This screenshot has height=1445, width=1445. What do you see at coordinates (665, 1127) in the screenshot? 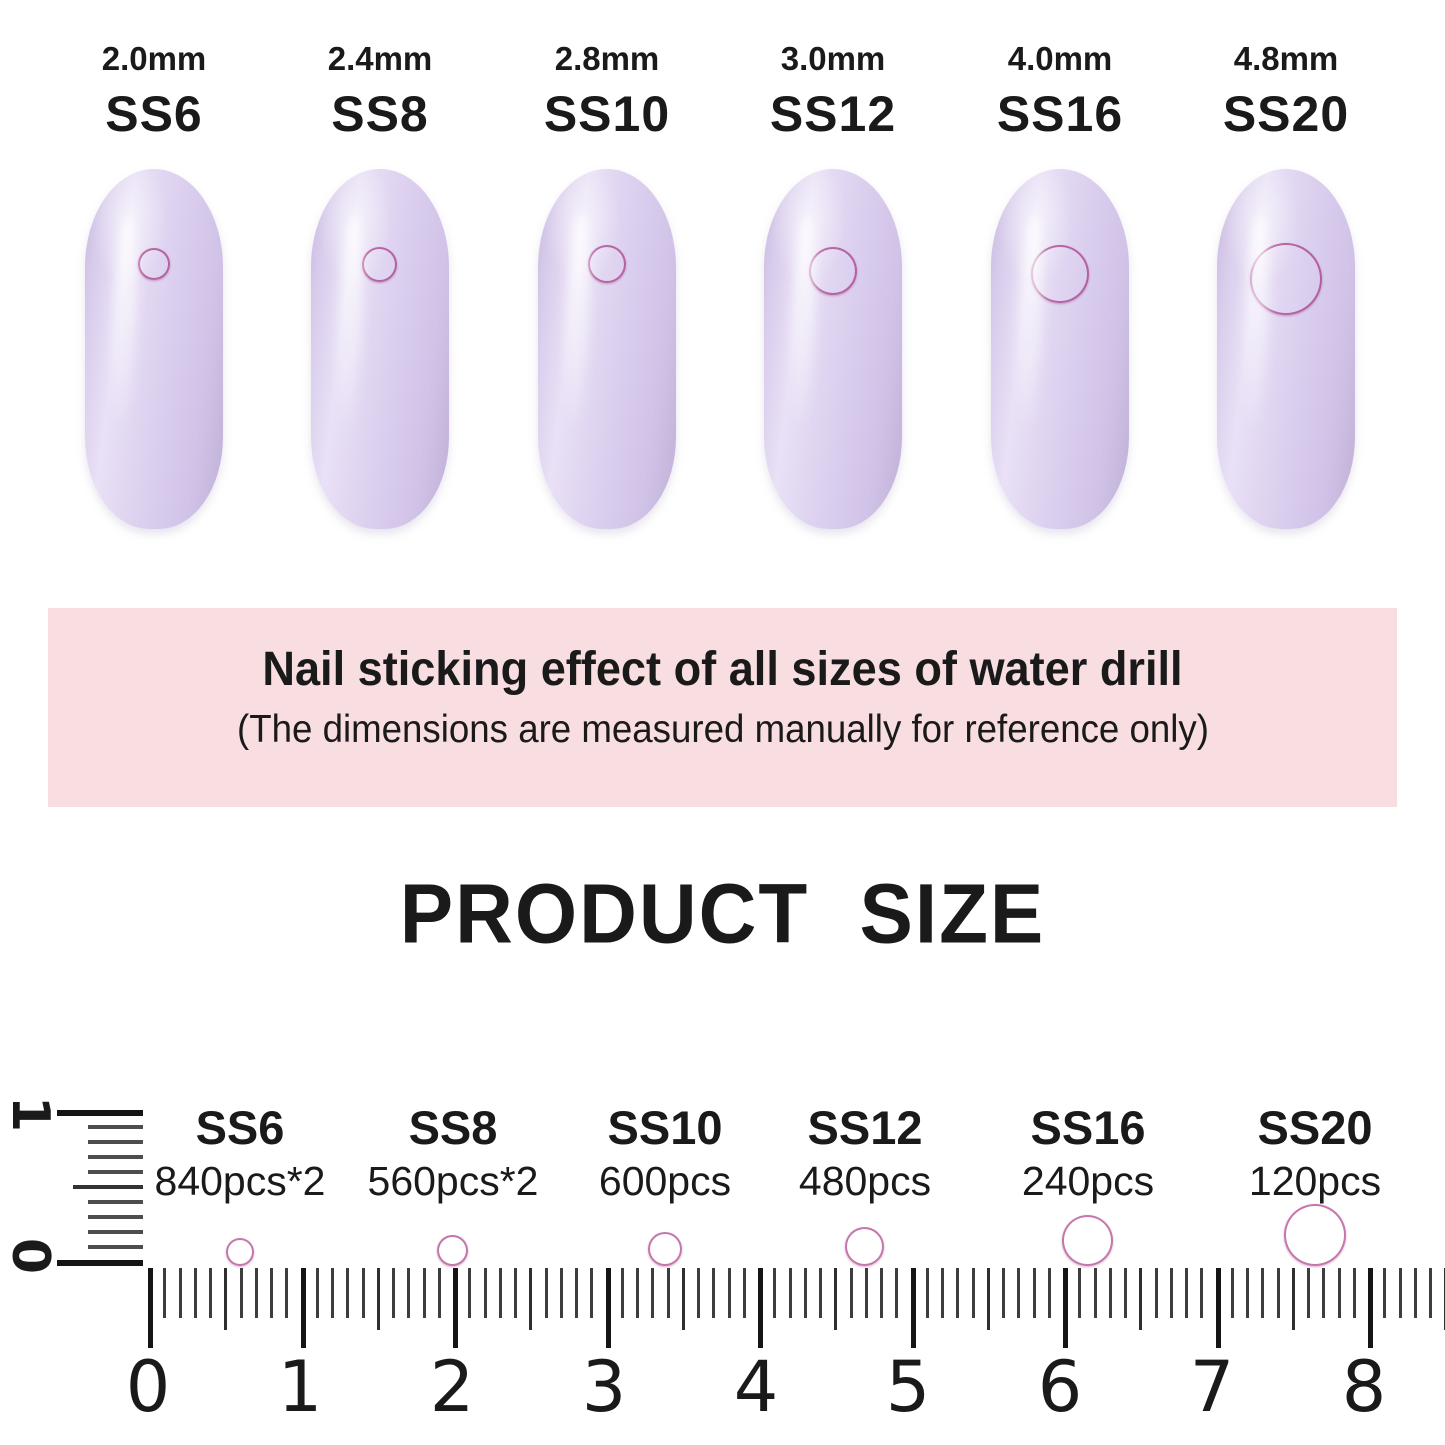
I see `ss-size-label: SS10` at bounding box center [665, 1127].